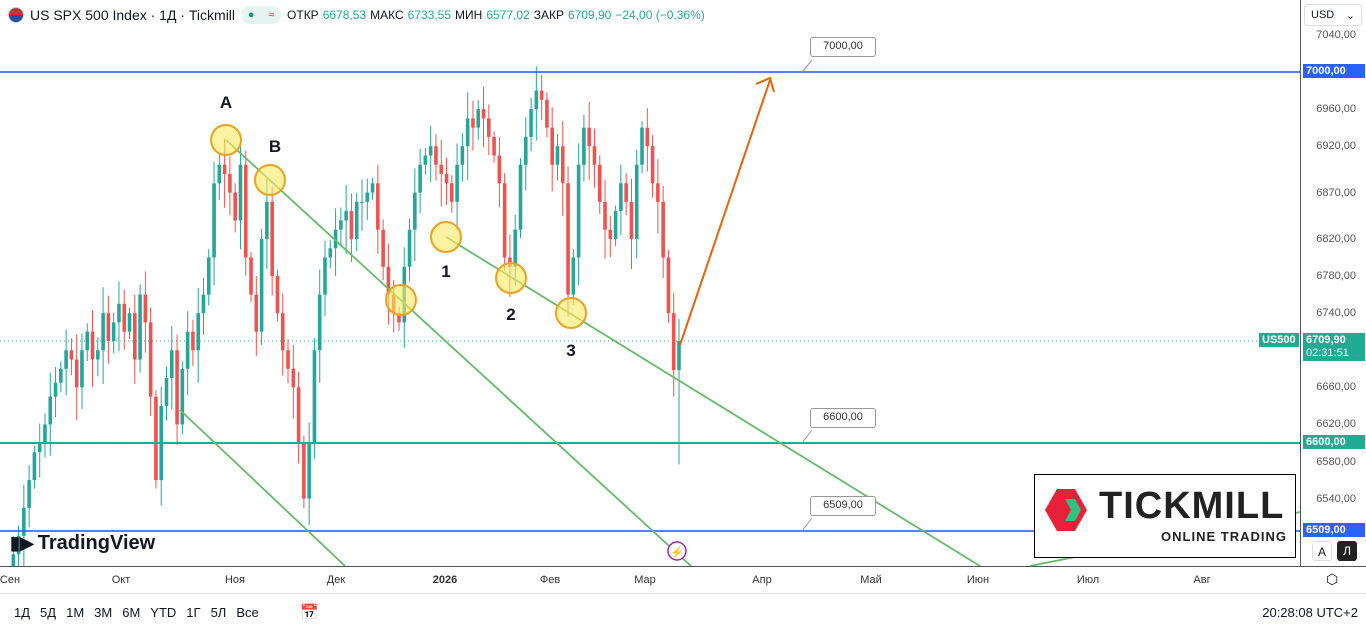 The width and height of the screenshot is (1366, 631). Describe the element at coordinates (571, 350) in the screenshot. I see `label-3: 3` at that location.